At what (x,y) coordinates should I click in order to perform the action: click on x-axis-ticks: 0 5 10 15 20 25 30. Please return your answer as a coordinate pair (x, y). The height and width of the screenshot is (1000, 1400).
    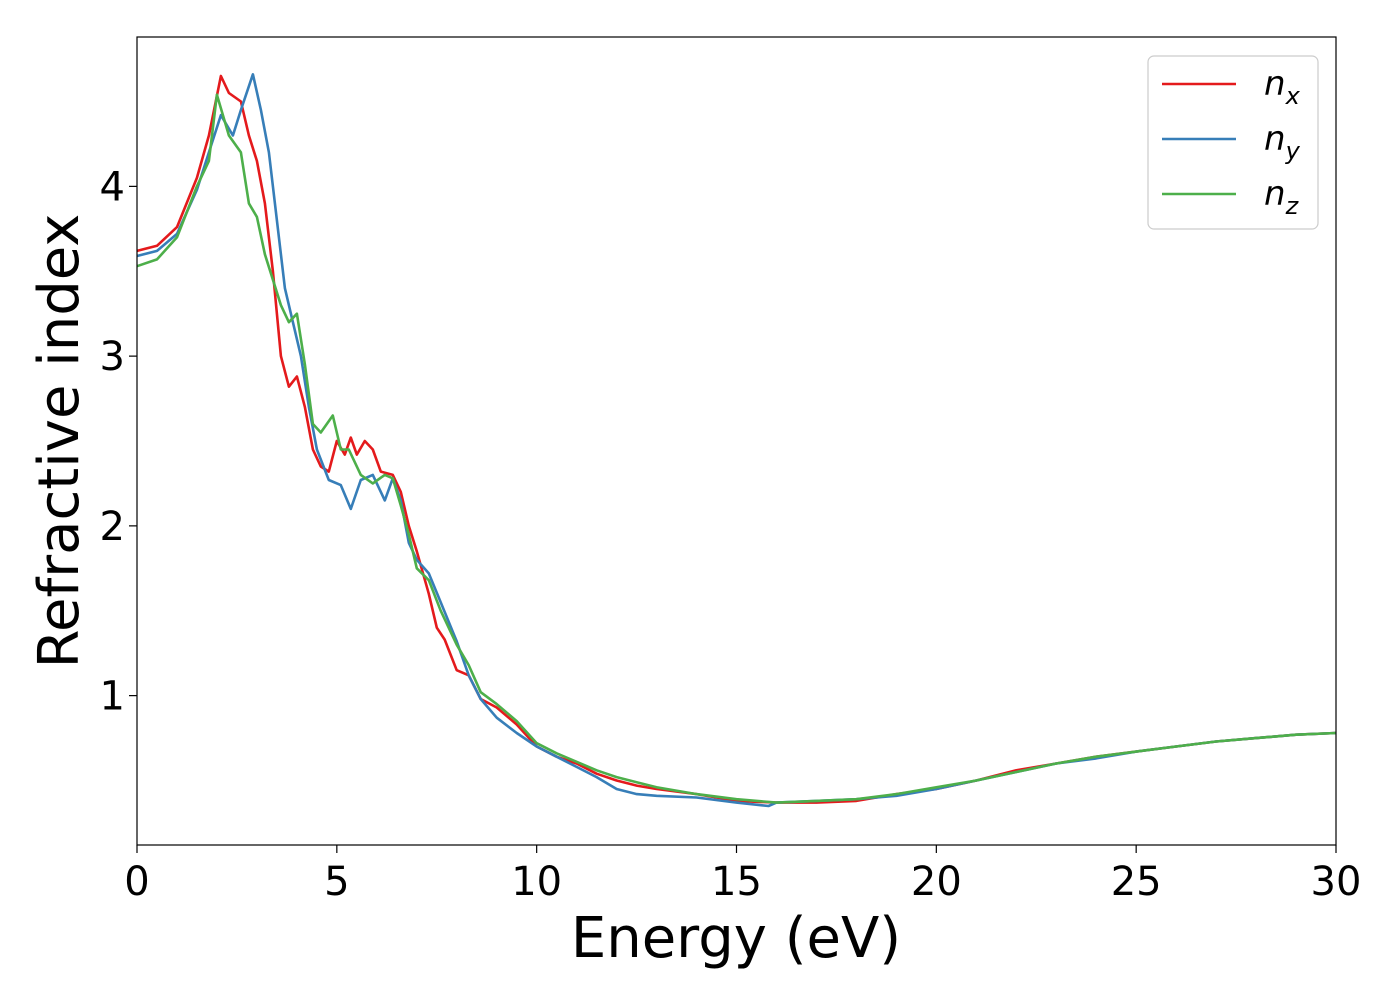
    Looking at the image, I should click on (742, 875).